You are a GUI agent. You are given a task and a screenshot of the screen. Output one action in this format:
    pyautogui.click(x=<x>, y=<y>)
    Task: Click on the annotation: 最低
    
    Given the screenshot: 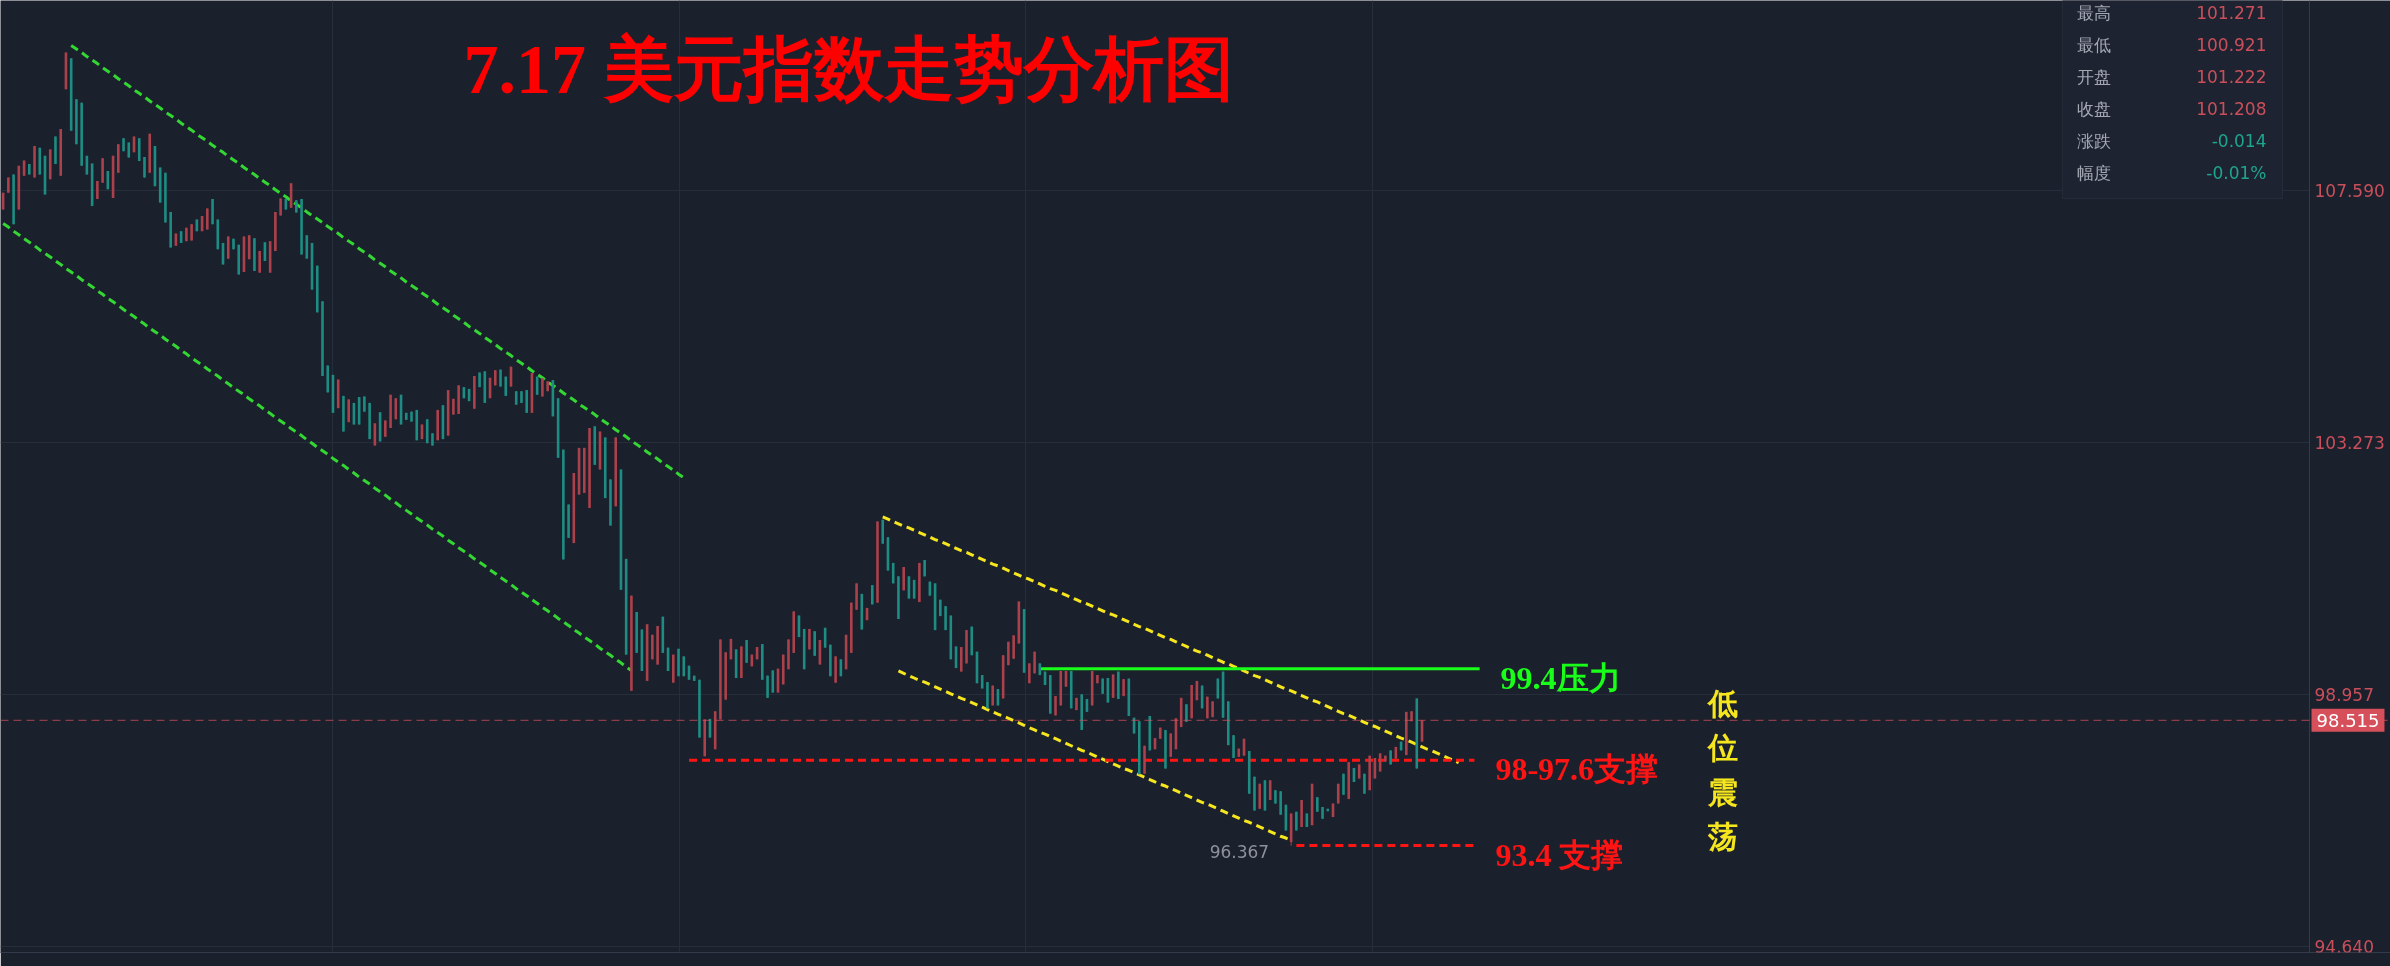 What is the action you would take?
    pyautogui.click(x=2093, y=44)
    